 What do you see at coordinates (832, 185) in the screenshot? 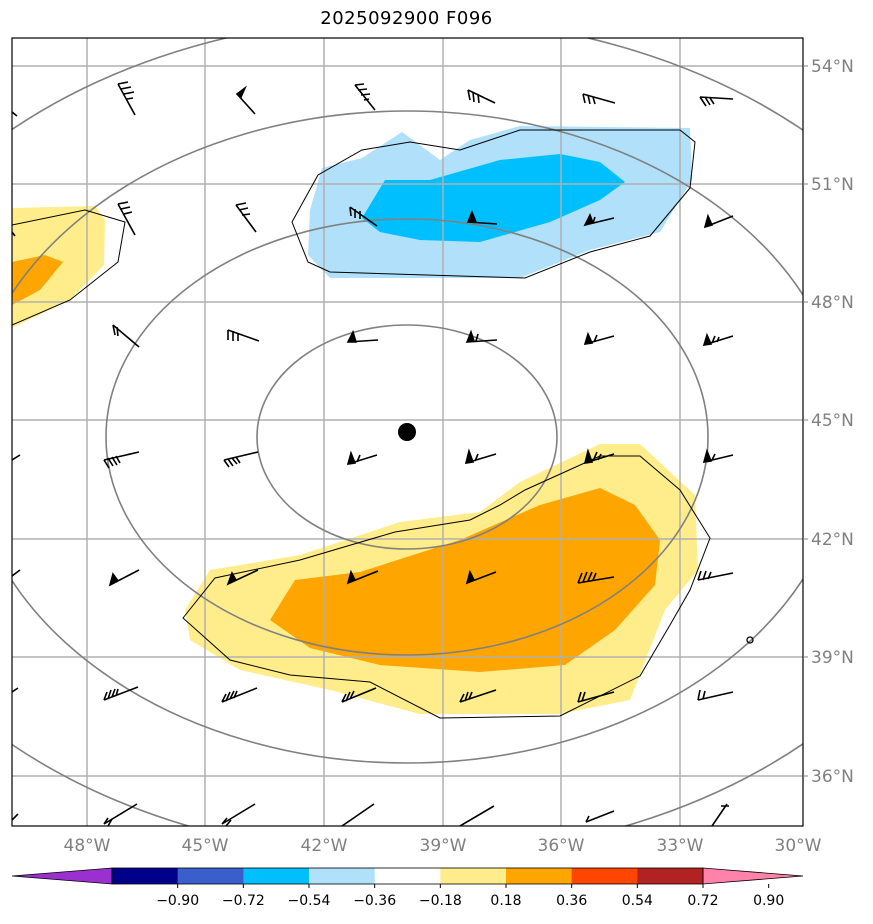
I see `lat-label: 51°N` at bounding box center [832, 185].